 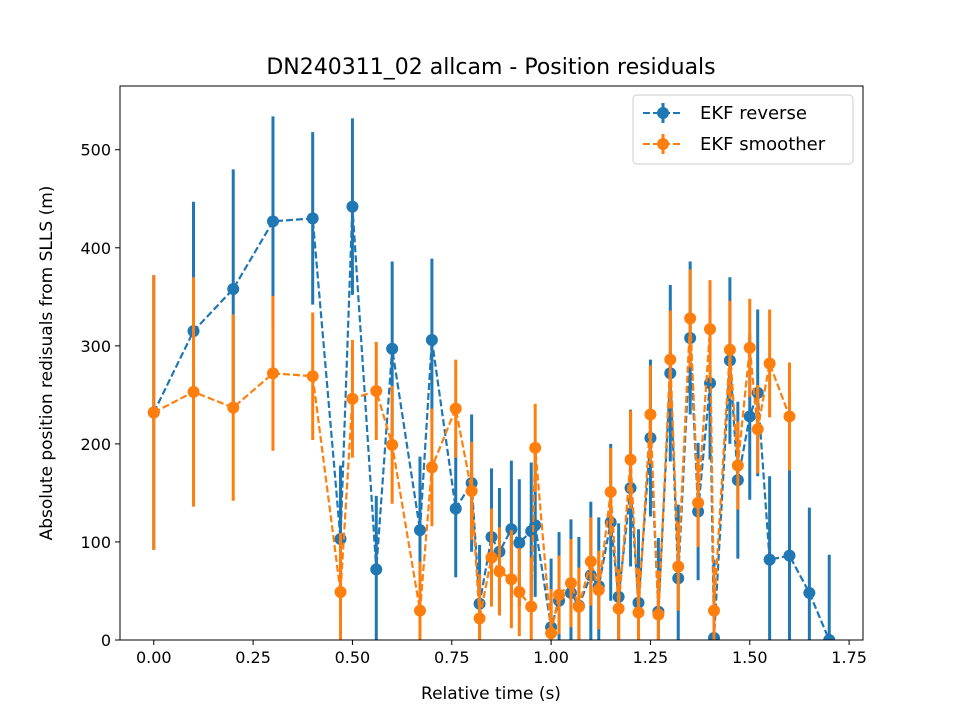 I want to click on x-axis-label: Relative time (s), so click(x=491, y=694).